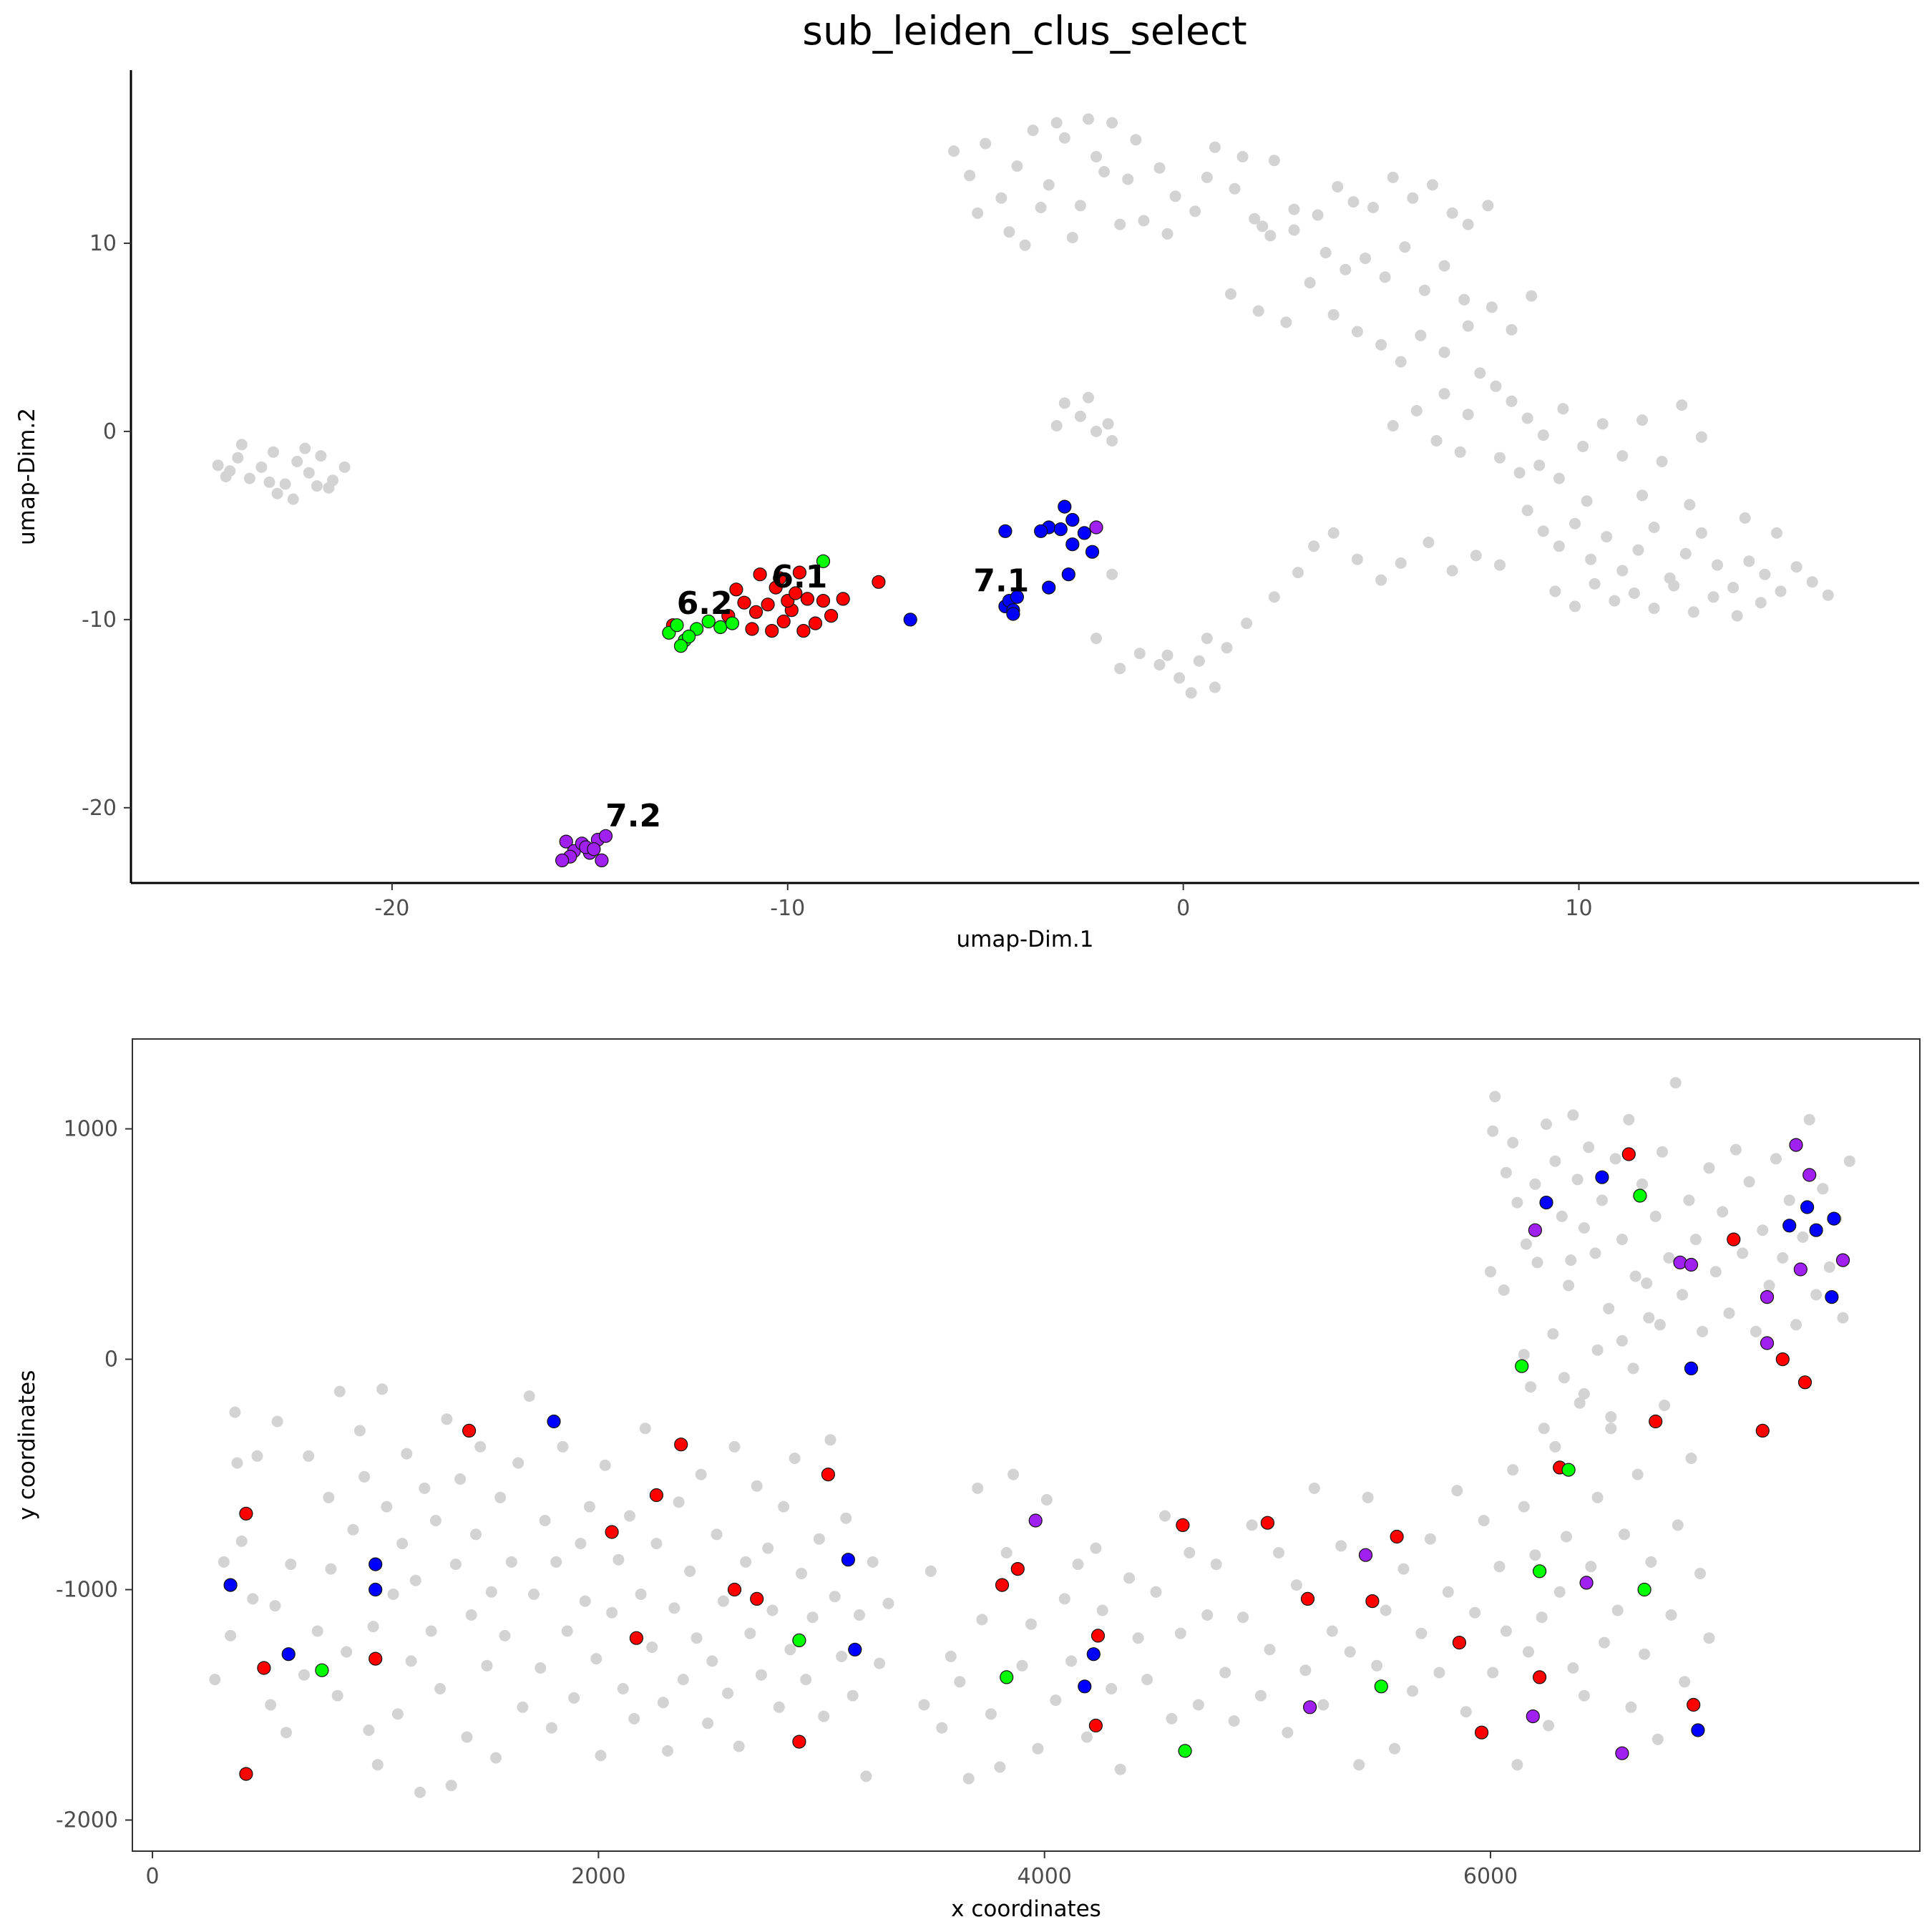 The image size is (1932, 1932). I want to click on y-tick-label: 1000, so click(91, 1129).